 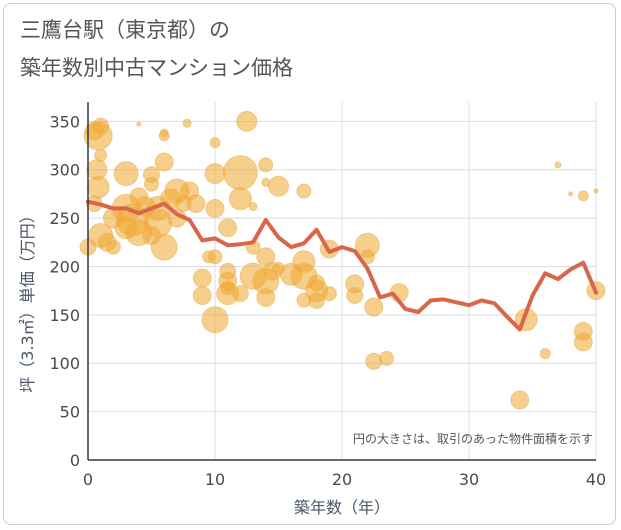 What do you see at coordinates (596, 479) in the screenshot?
I see `x-tick-label: 40` at bounding box center [596, 479].